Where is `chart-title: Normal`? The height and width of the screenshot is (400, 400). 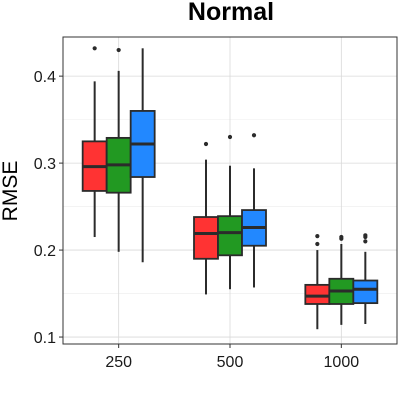 chart-title: Normal is located at coordinates (231, 13).